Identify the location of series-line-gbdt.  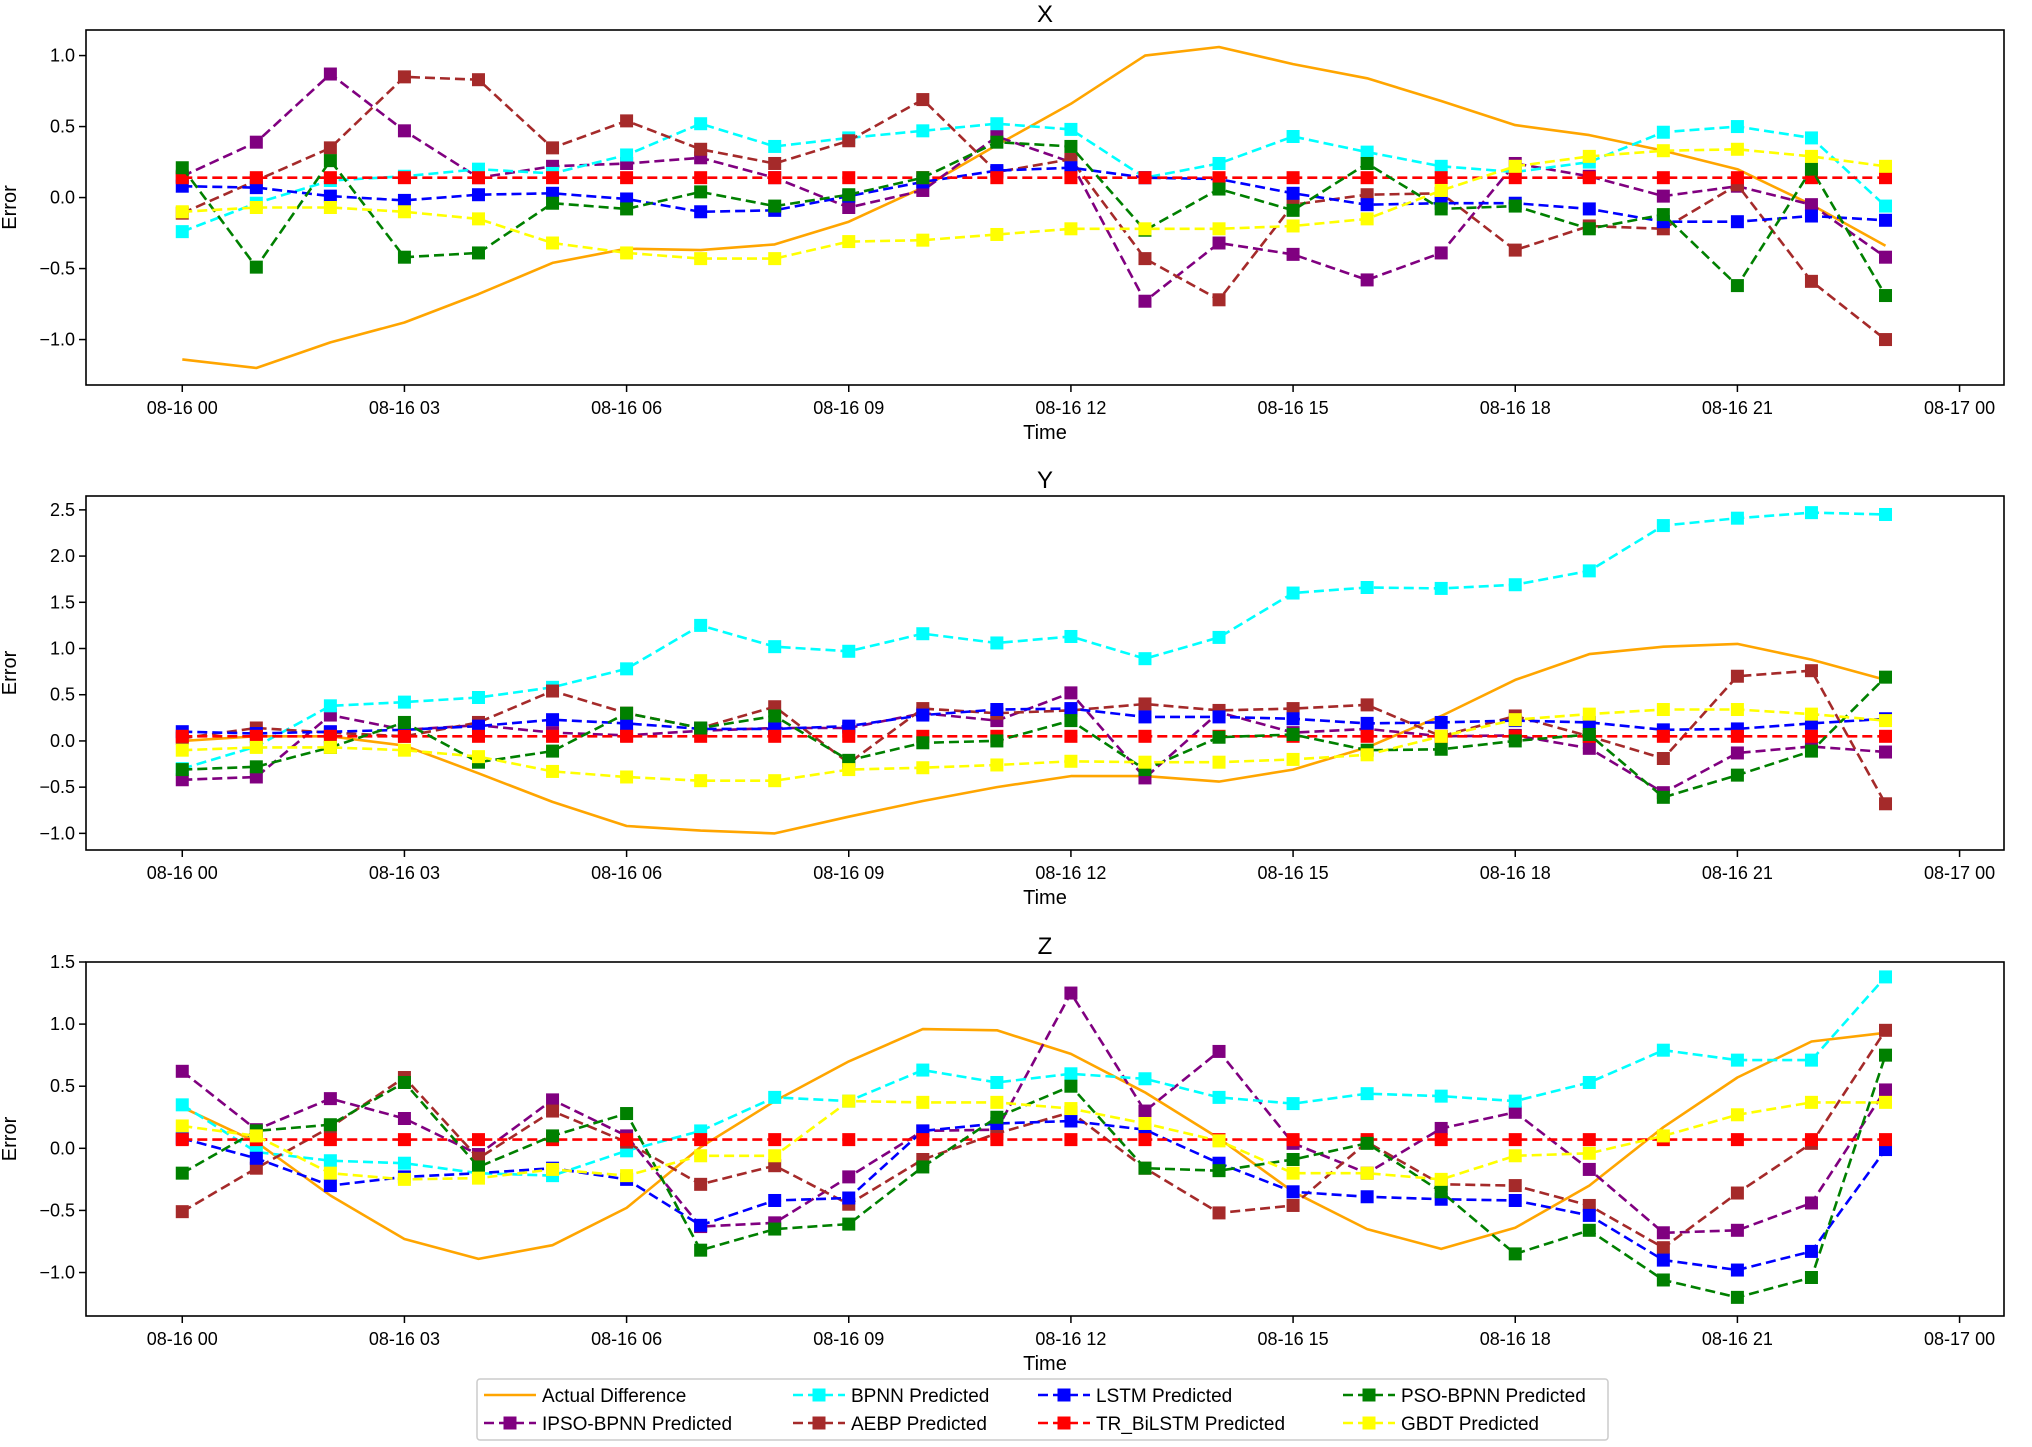
(1034, 204).